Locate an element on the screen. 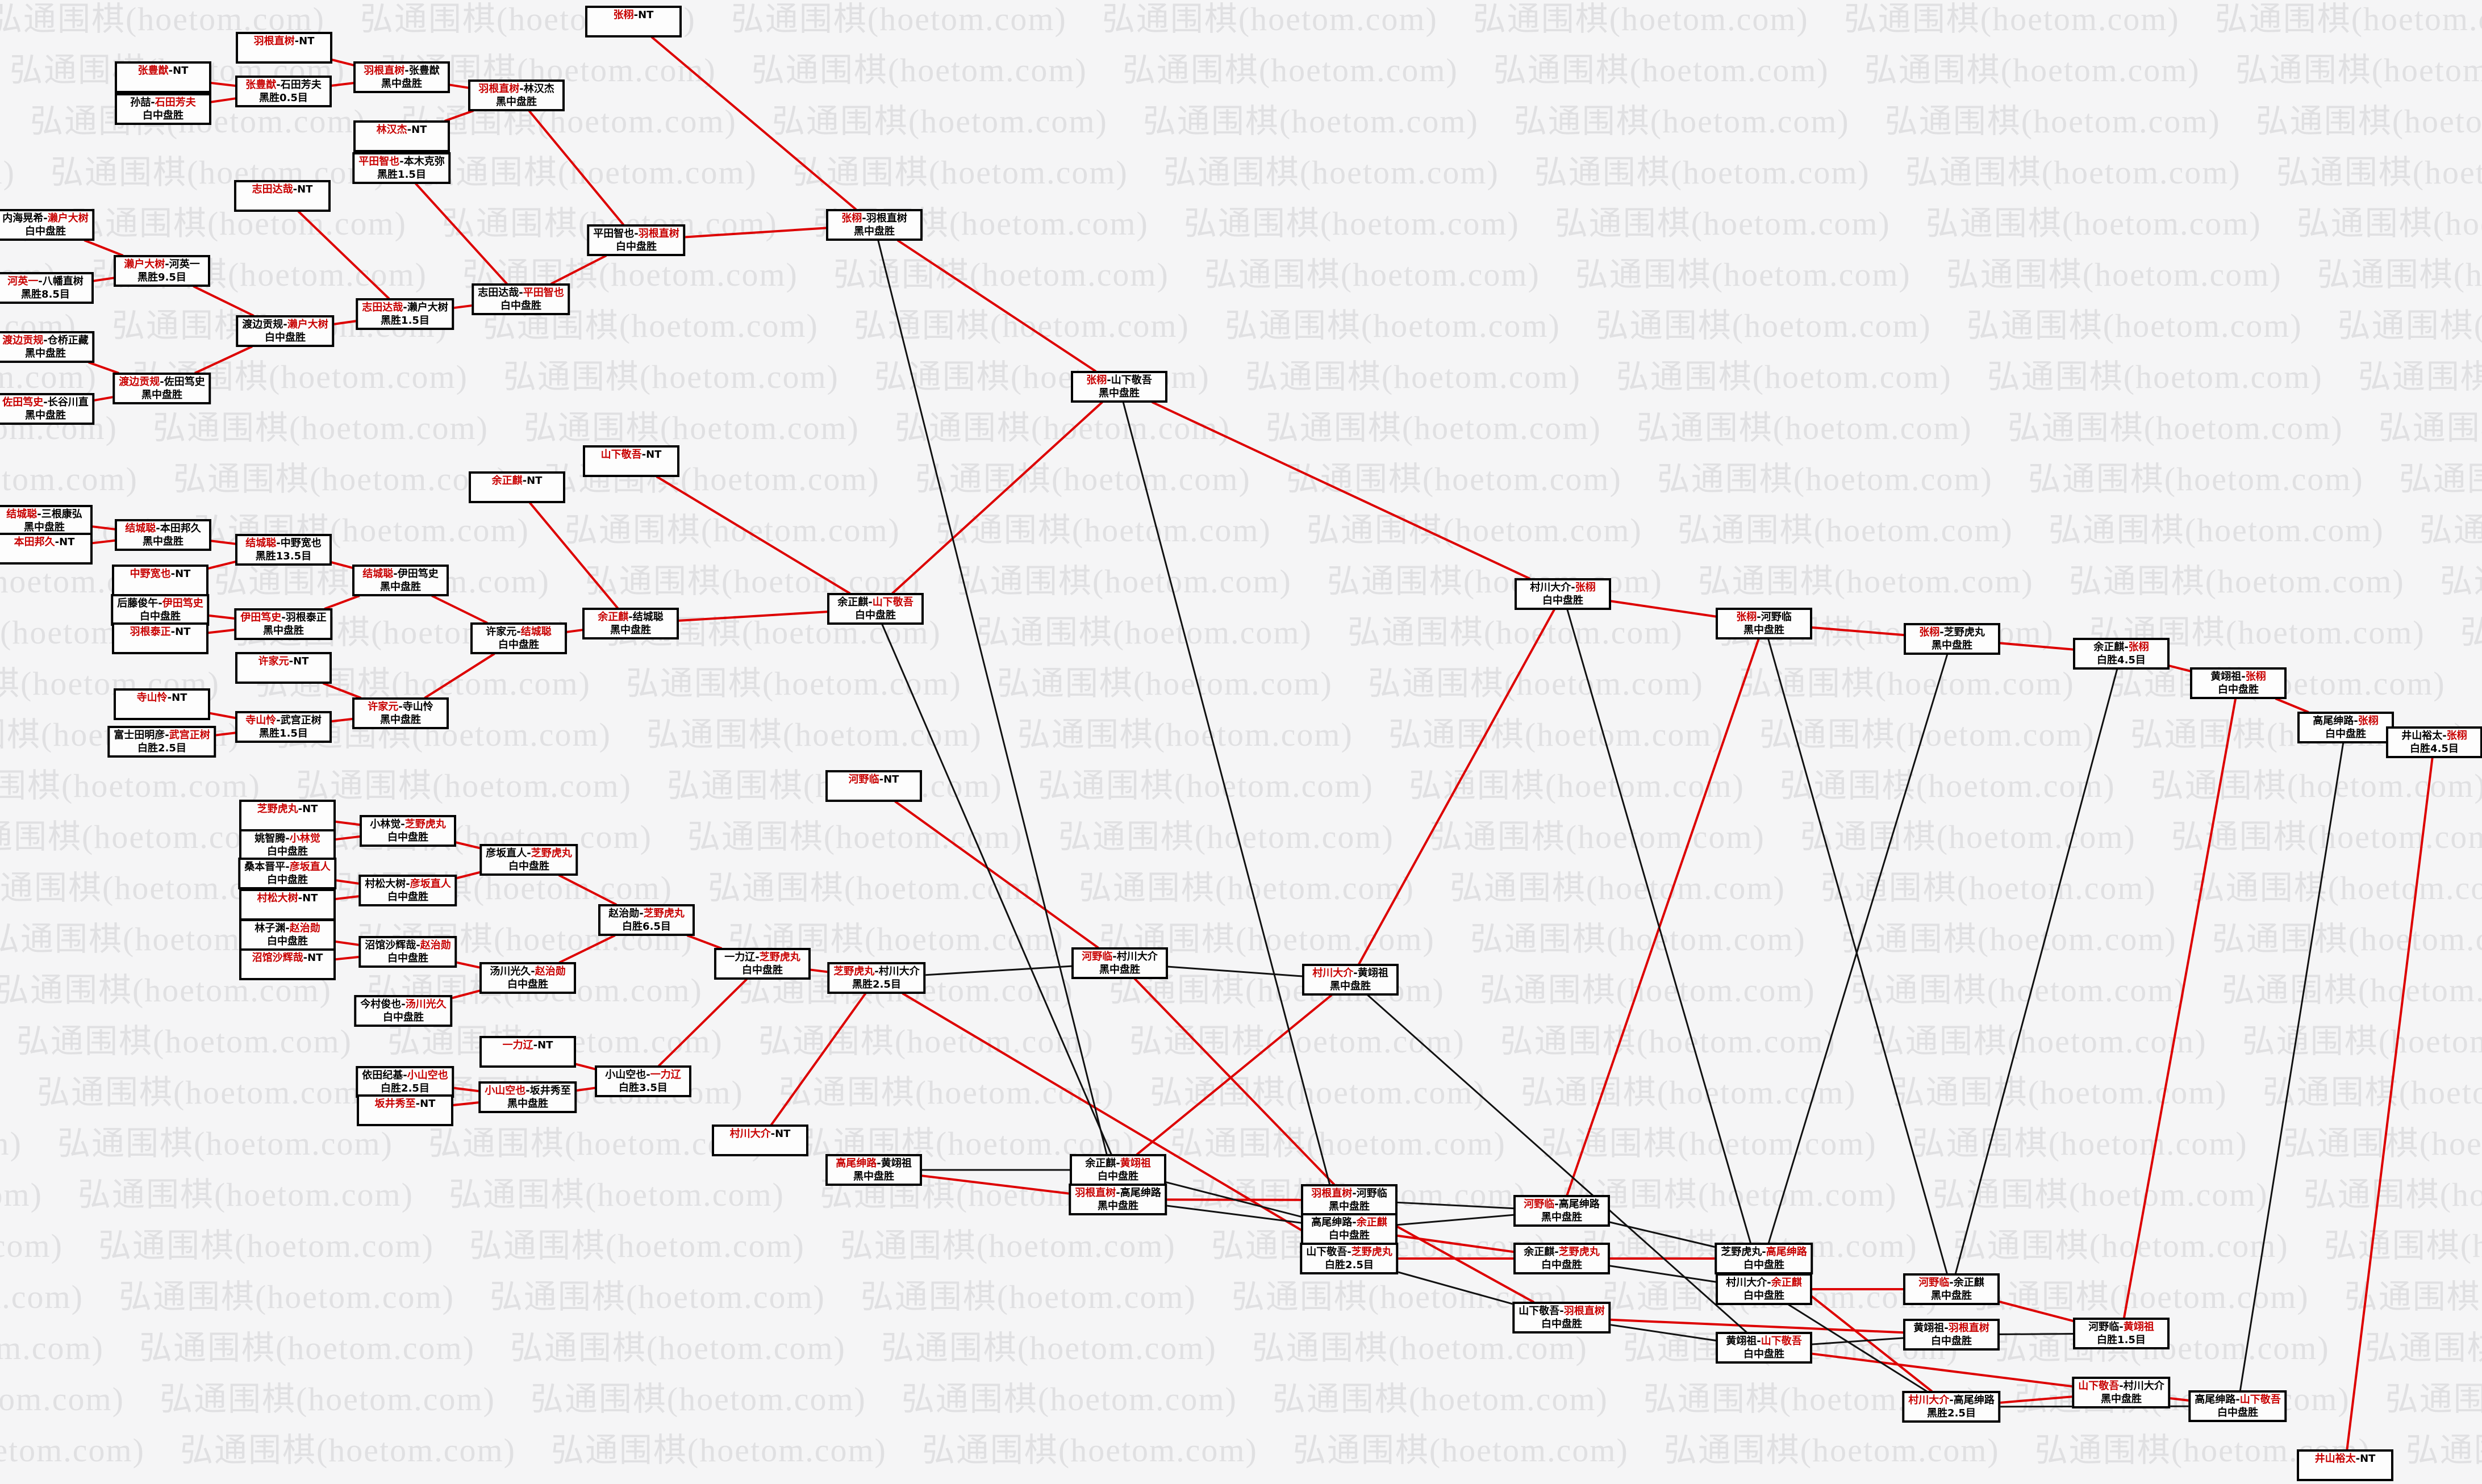 This screenshot has height=1484, width=2482. match-box: 河野临-NT is located at coordinates (873, 786).